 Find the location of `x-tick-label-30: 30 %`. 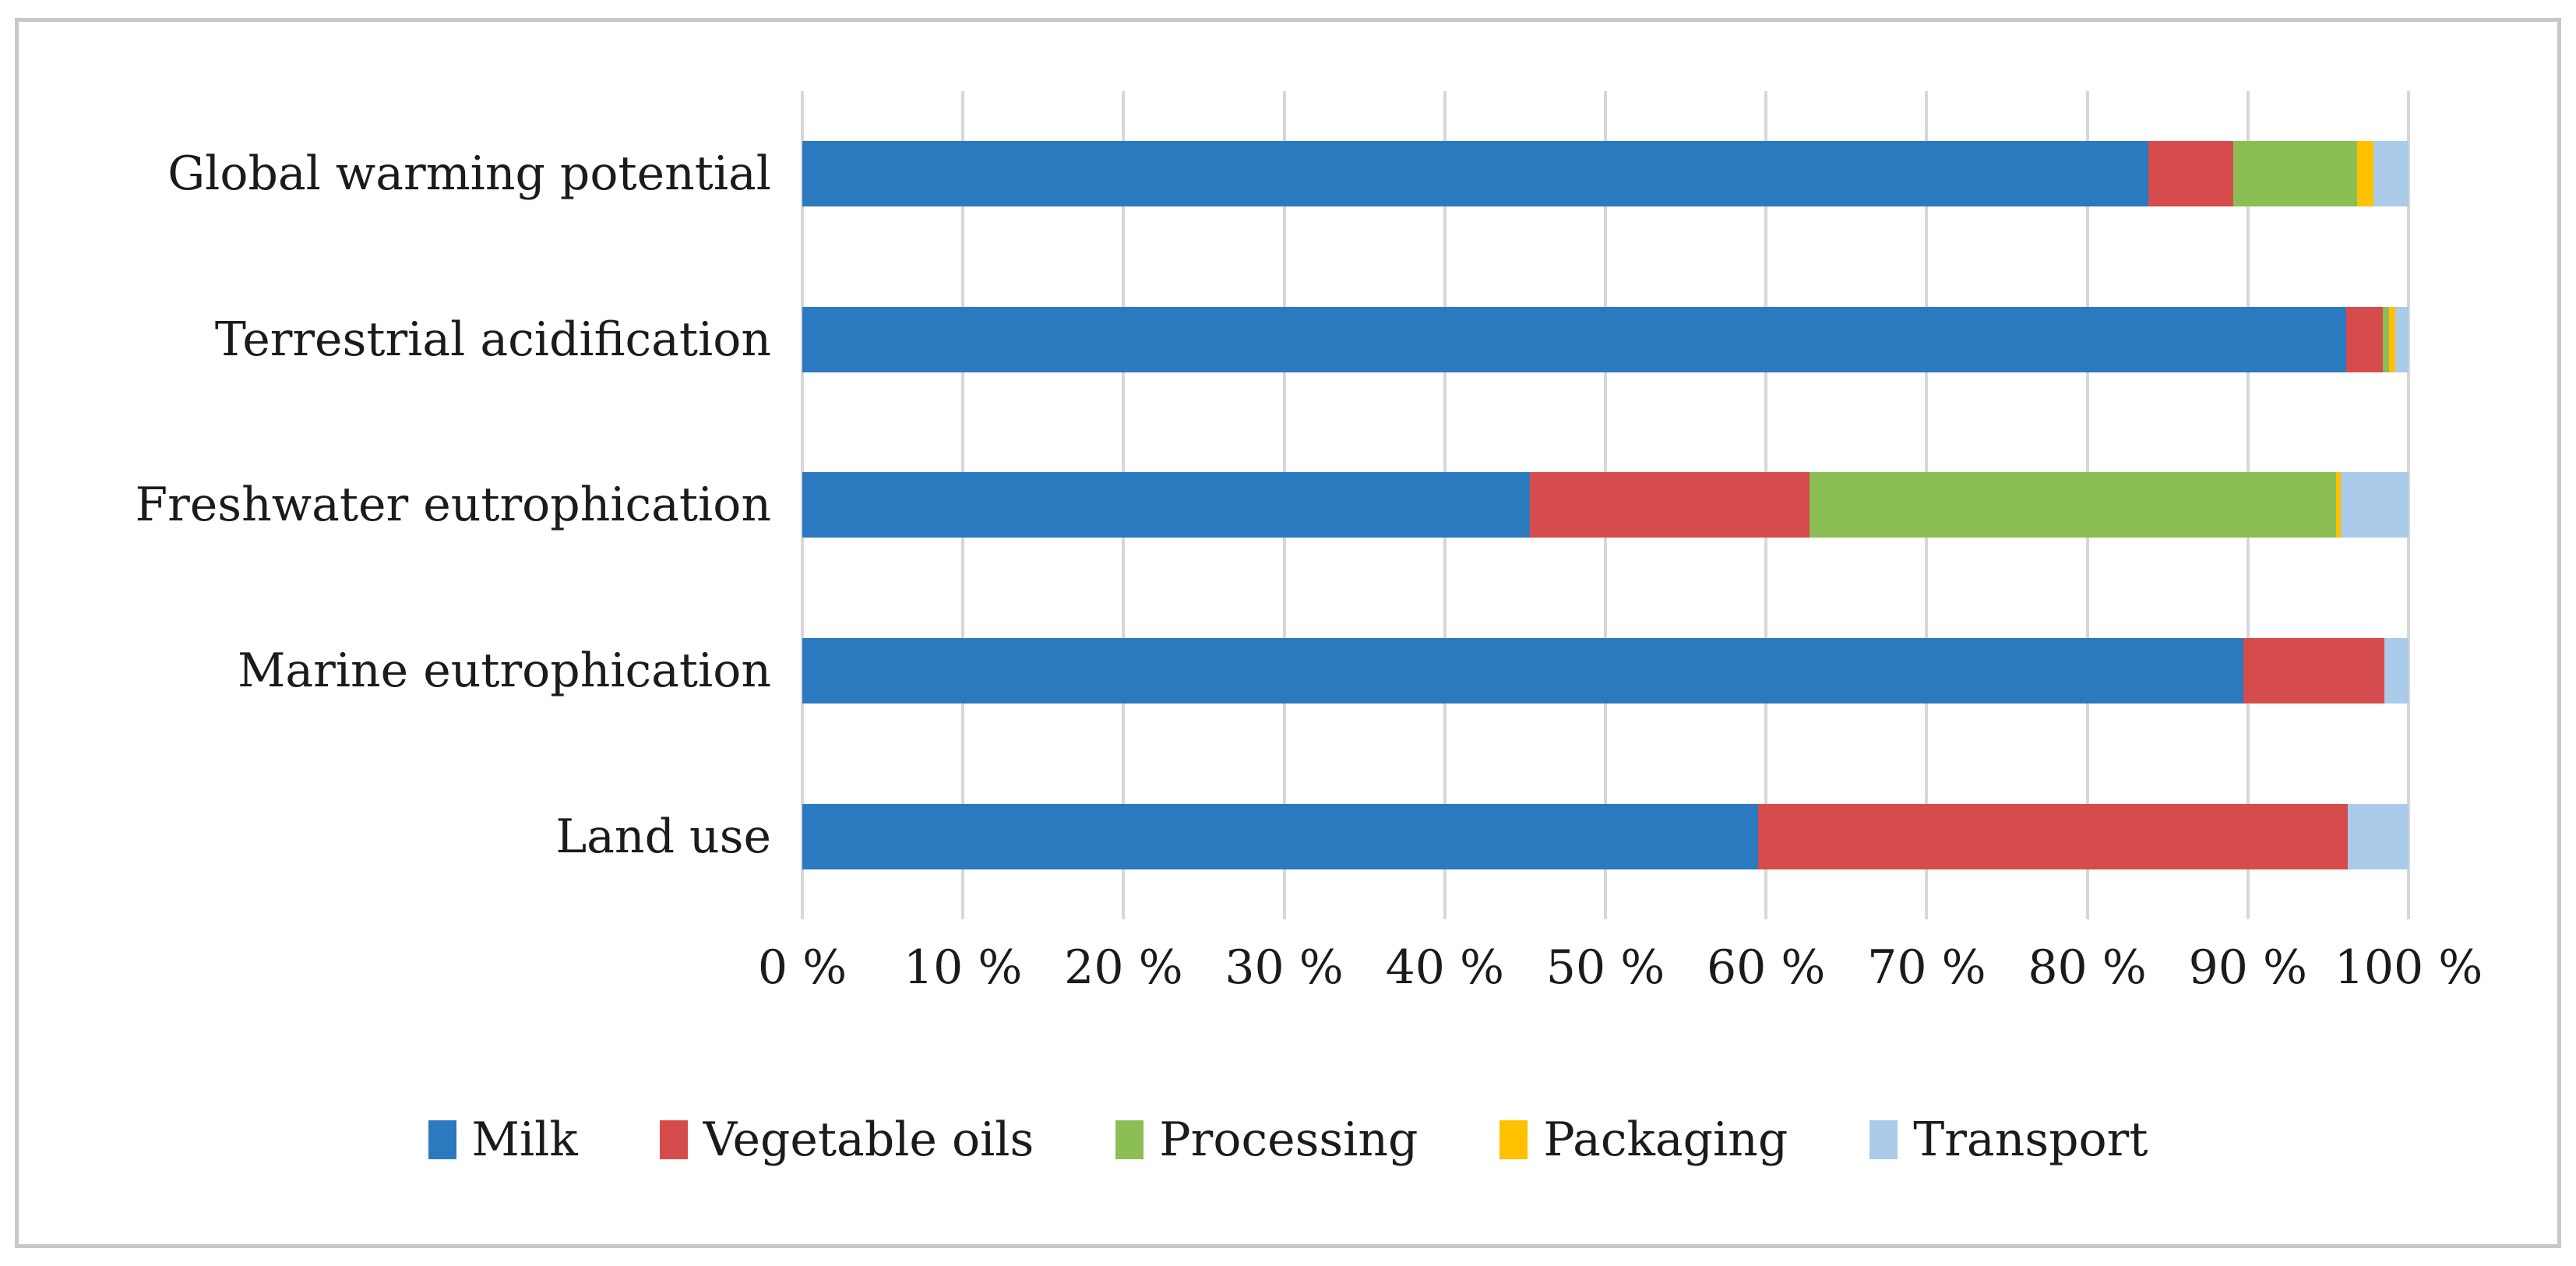

x-tick-label-30: 30 % is located at coordinates (1285, 967).